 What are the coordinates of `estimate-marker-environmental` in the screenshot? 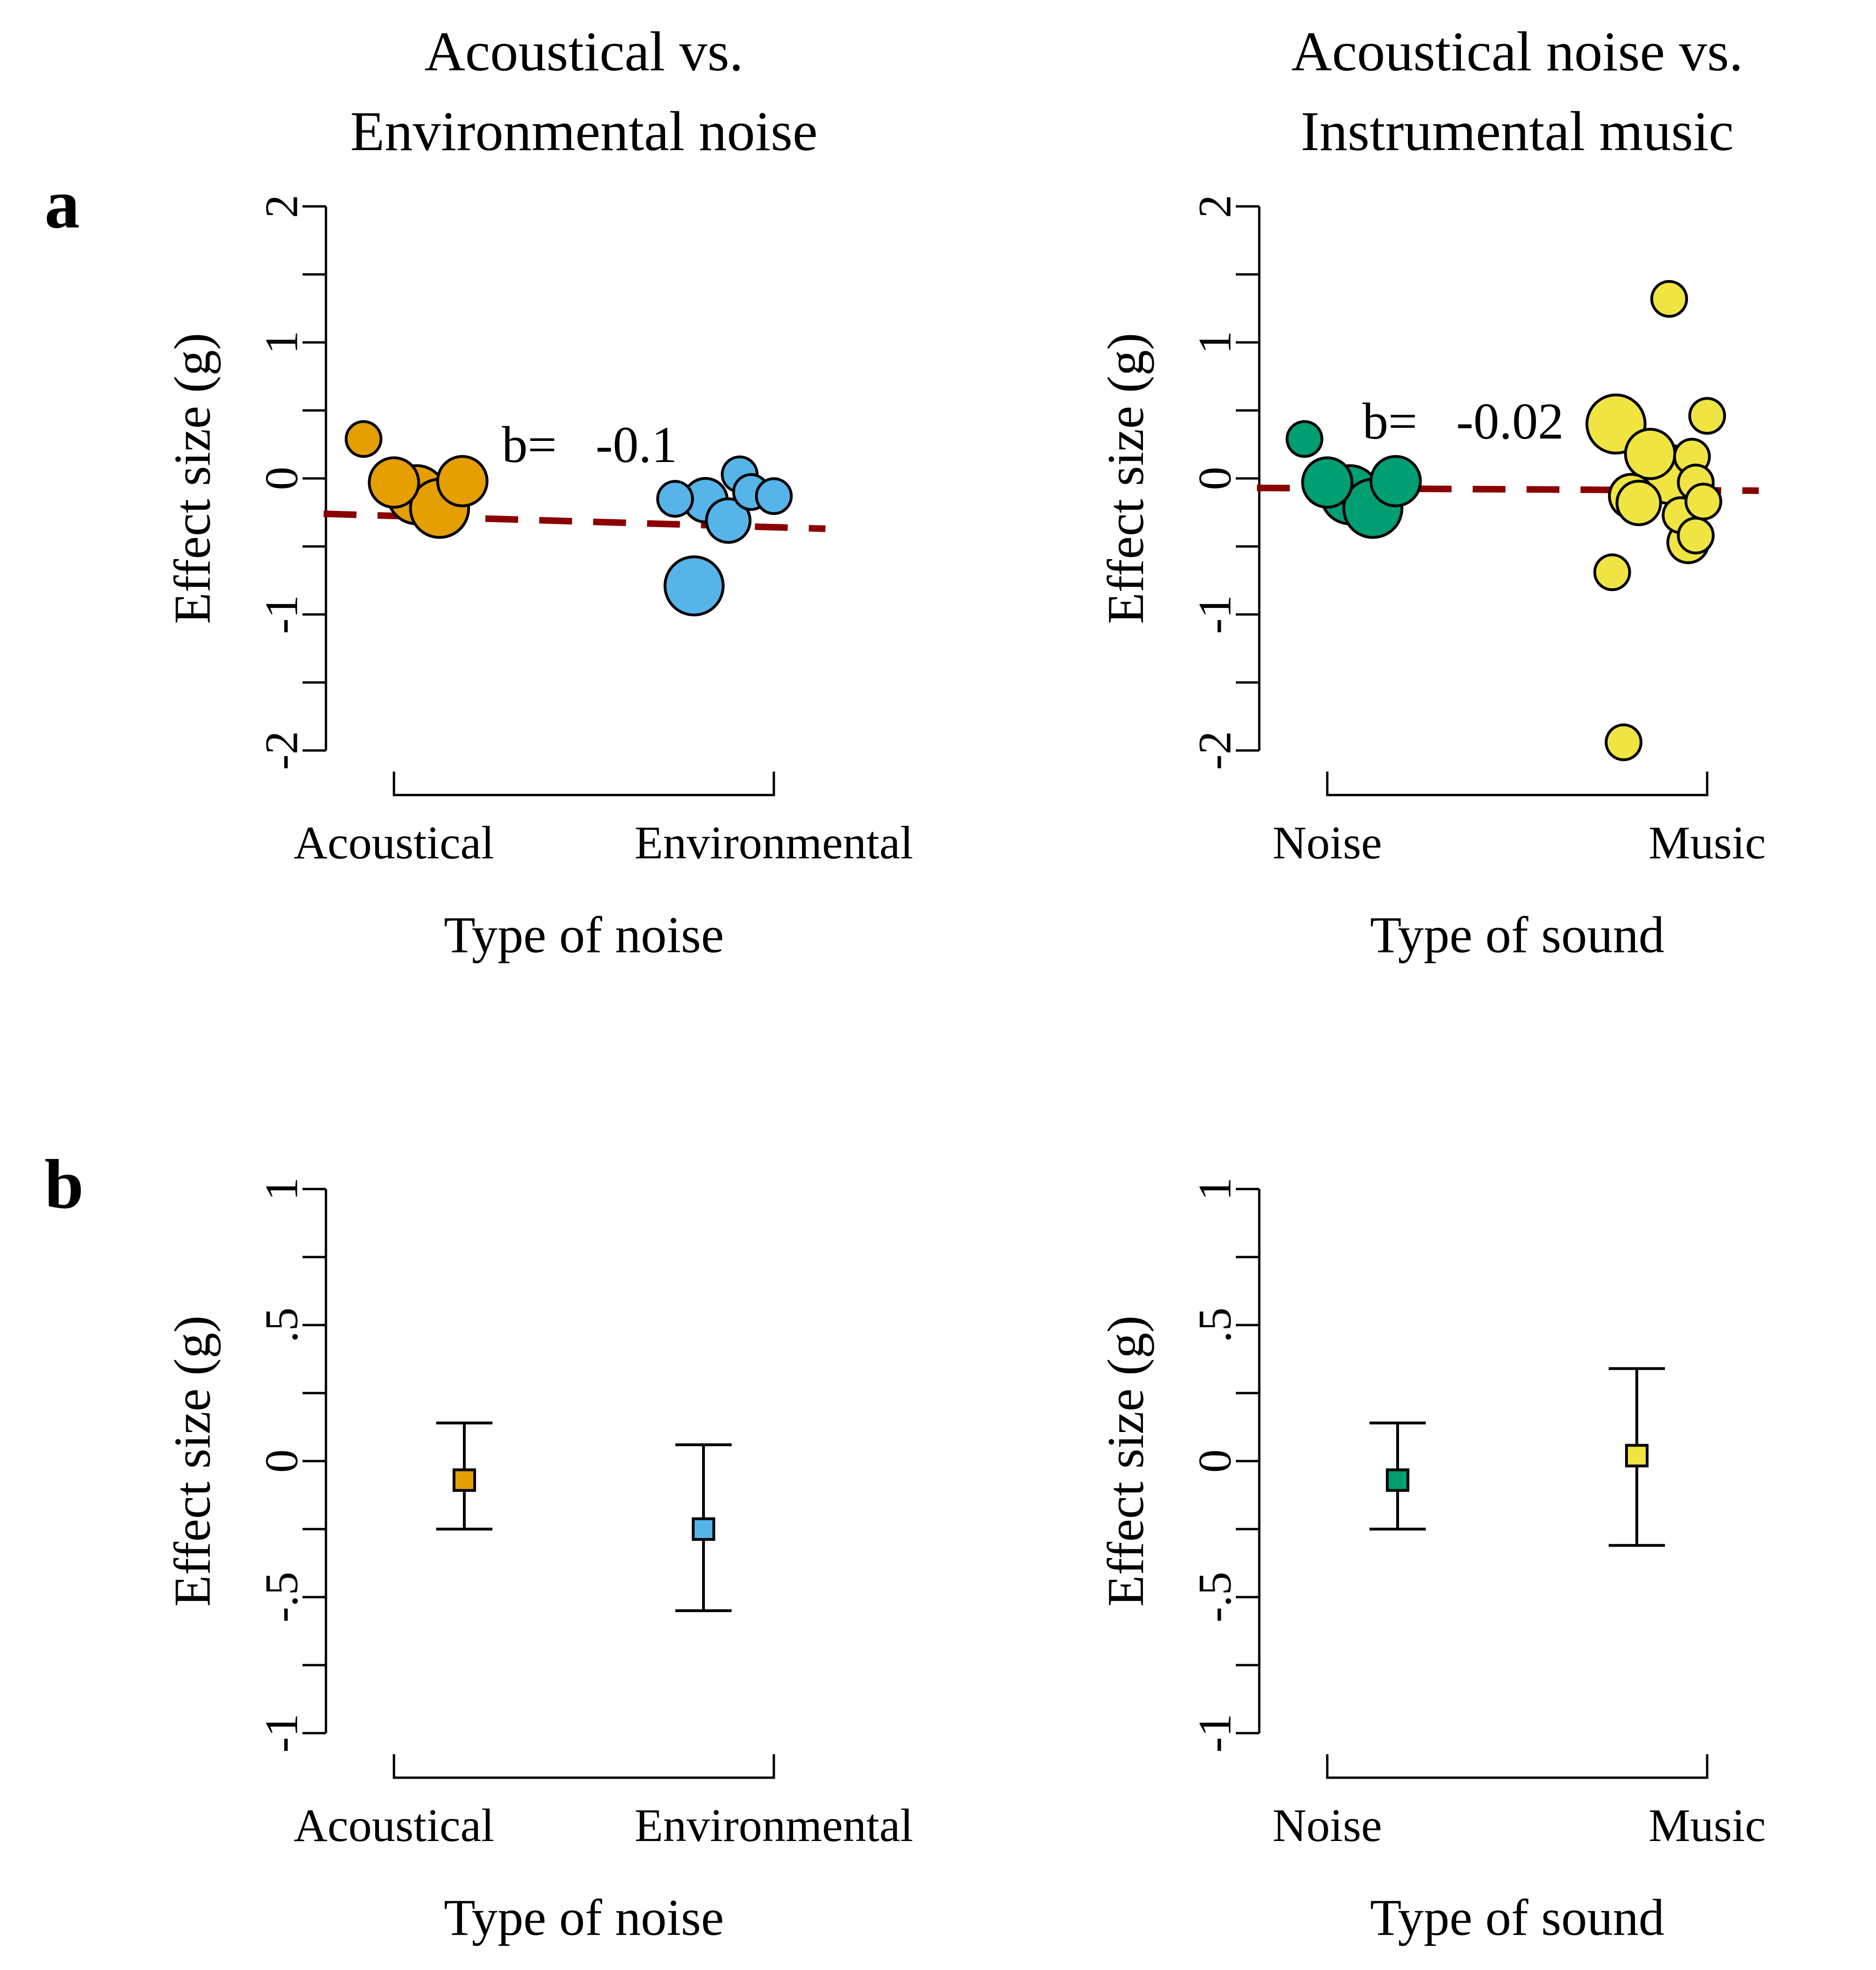 It's located at (703, 1529).